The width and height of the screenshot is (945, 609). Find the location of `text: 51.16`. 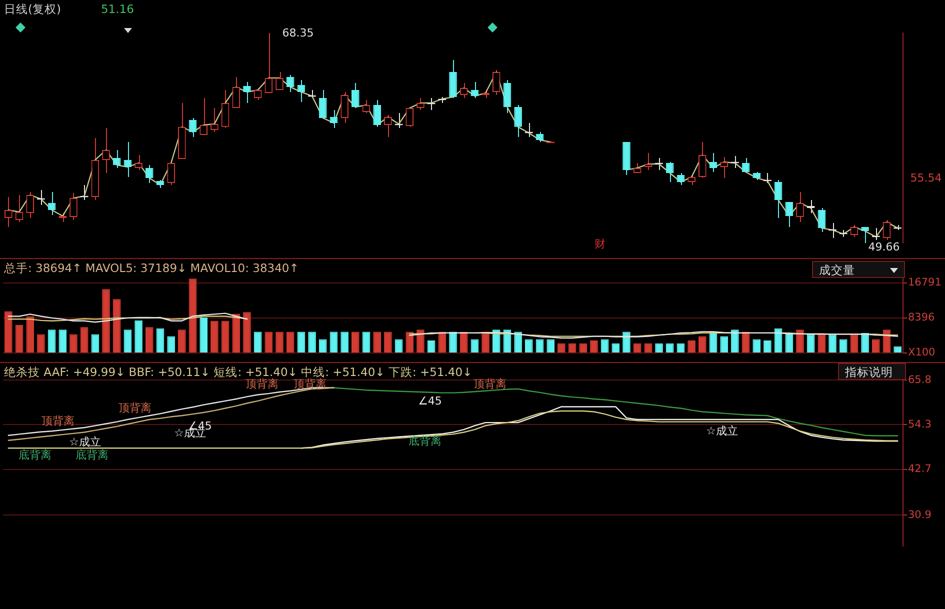

text: 51.16 is located at coordinates (117, 9).